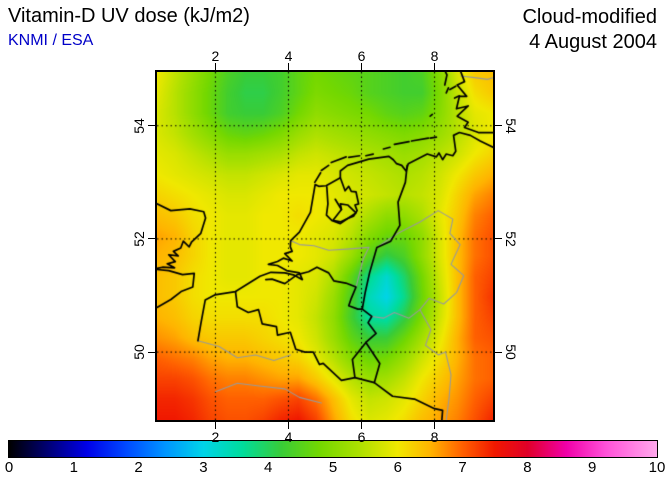 The image size is (665, 480). I want to click on colorbar-tick-label: 4, so click(268, 467).